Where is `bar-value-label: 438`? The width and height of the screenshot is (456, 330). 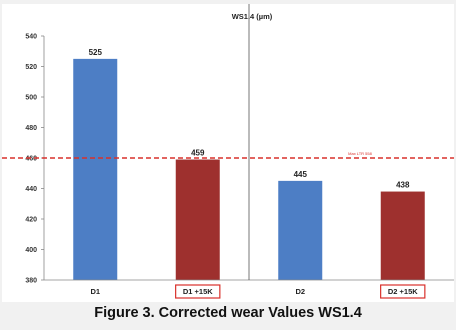 bar-value-label: 438 is located at coordinates (403, 185).